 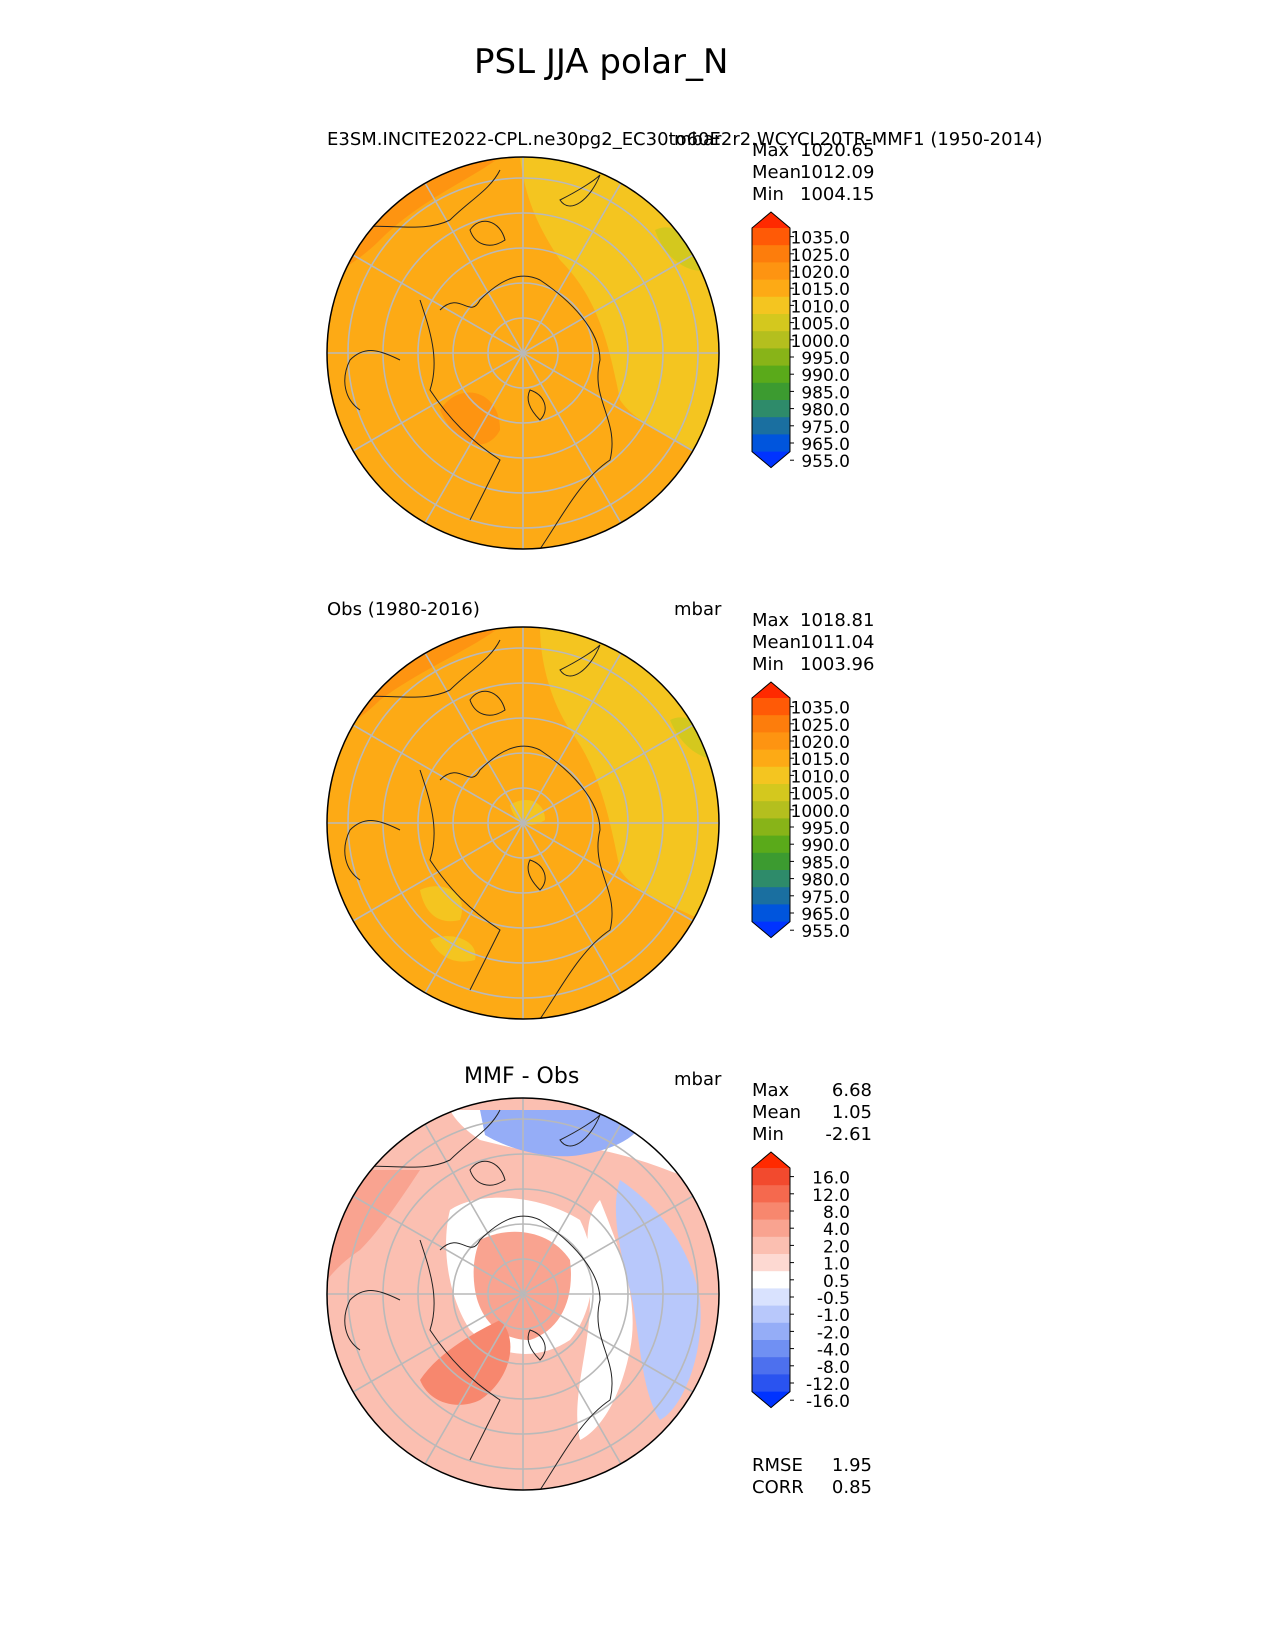 What do you see at coordinates (698, 139) in the screenshot?
I see `panel-model-units: mbar` at bounding box center [698, 139].